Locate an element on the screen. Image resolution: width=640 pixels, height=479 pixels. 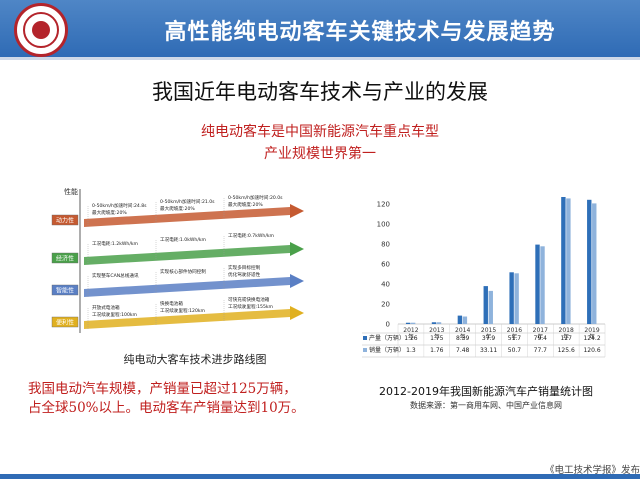
data-label: 79.4 is located at coordinates (541, 338).